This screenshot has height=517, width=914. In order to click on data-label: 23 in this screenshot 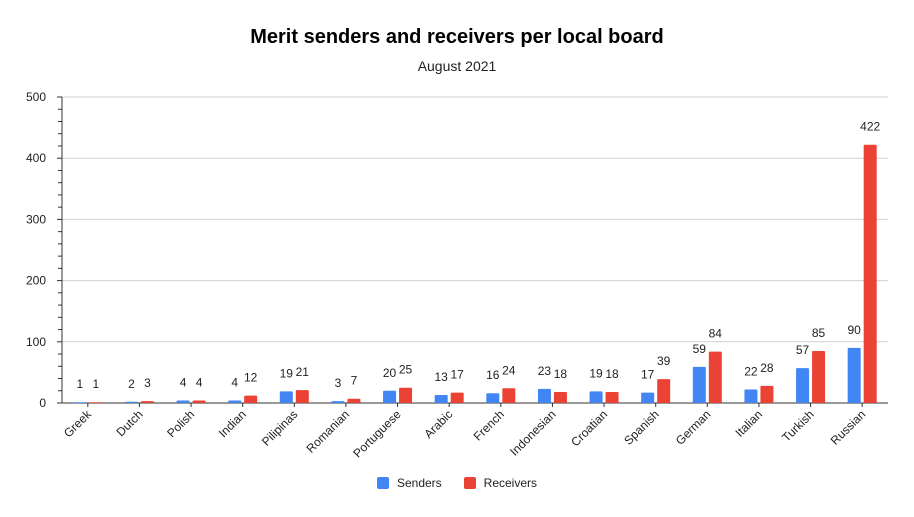, I will do `click(545, 371)`.